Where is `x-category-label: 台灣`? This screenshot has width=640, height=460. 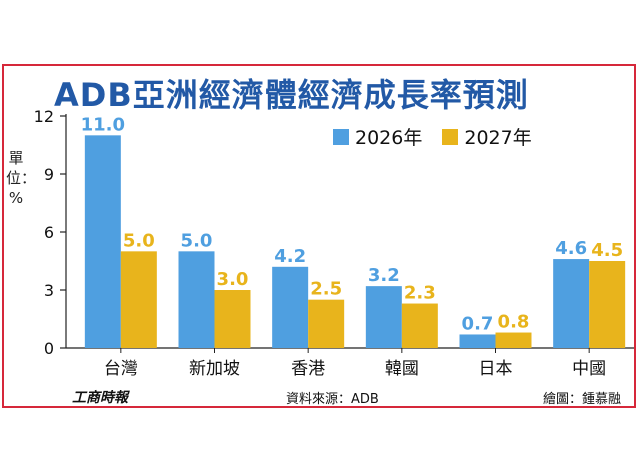 x-category-label: 台灣 is located at coordinates (121, 369).